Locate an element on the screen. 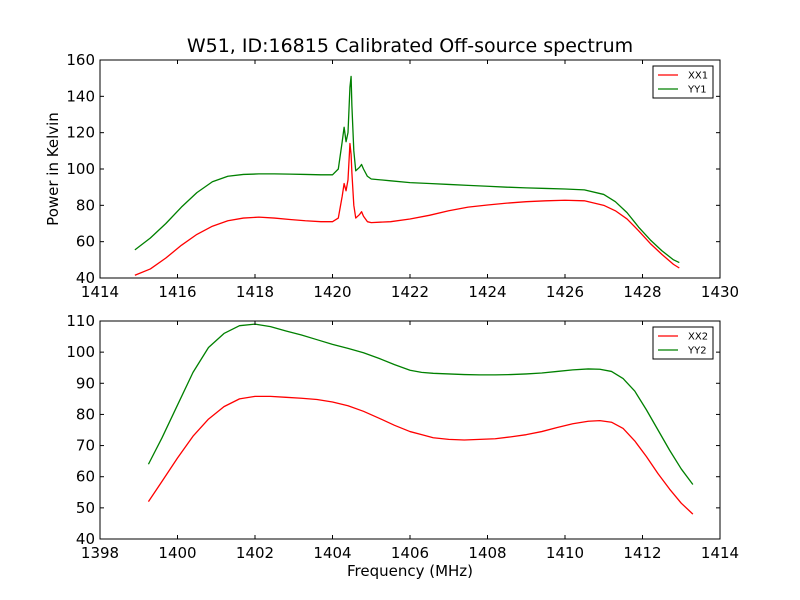 The height and width of the screenshot is (600, 800). y-tick-label: 120 is located at coordinates (80, 133).